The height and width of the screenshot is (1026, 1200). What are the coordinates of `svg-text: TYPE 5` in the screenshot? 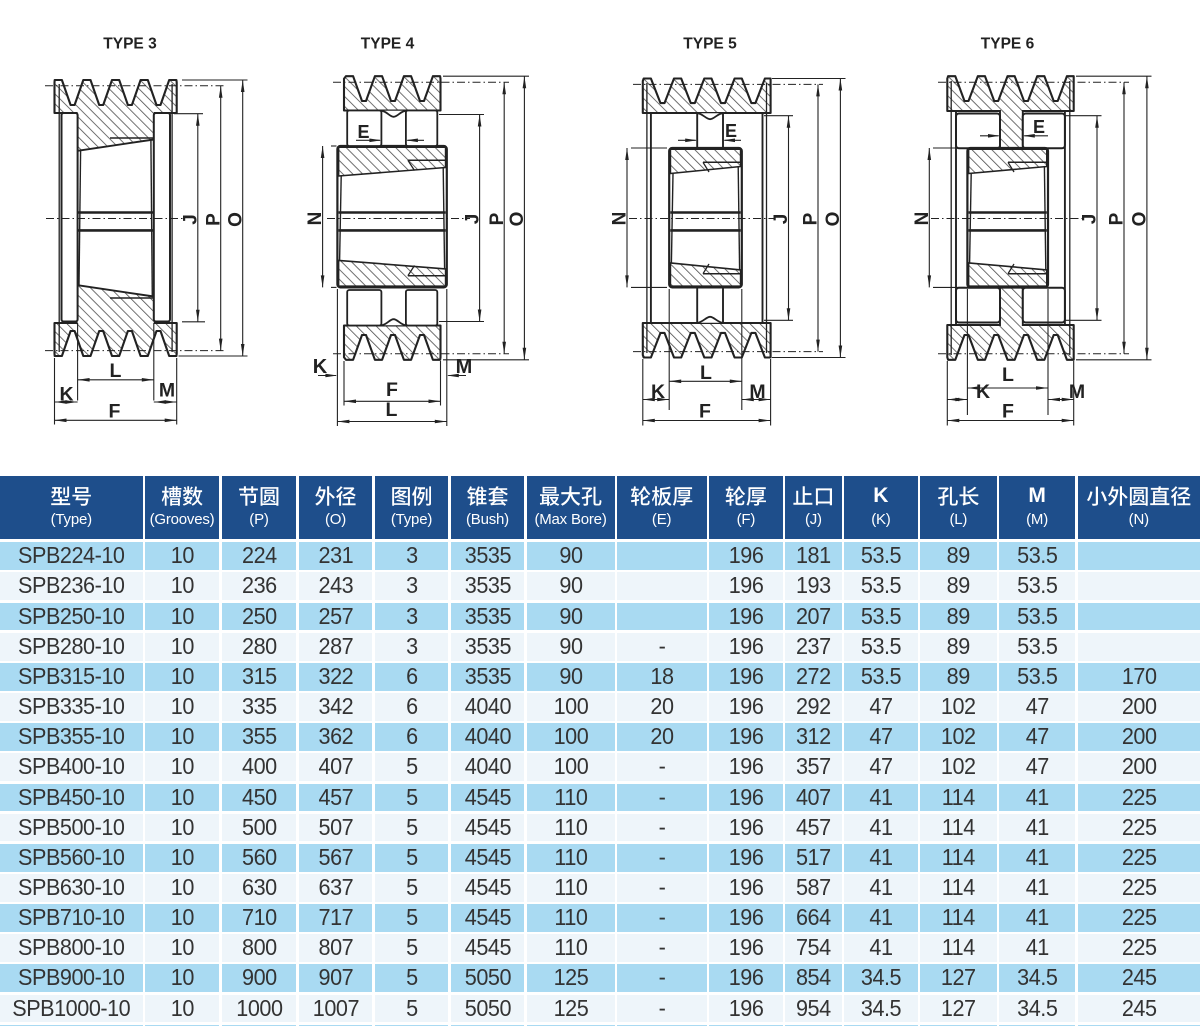 It's located at (710, 44).